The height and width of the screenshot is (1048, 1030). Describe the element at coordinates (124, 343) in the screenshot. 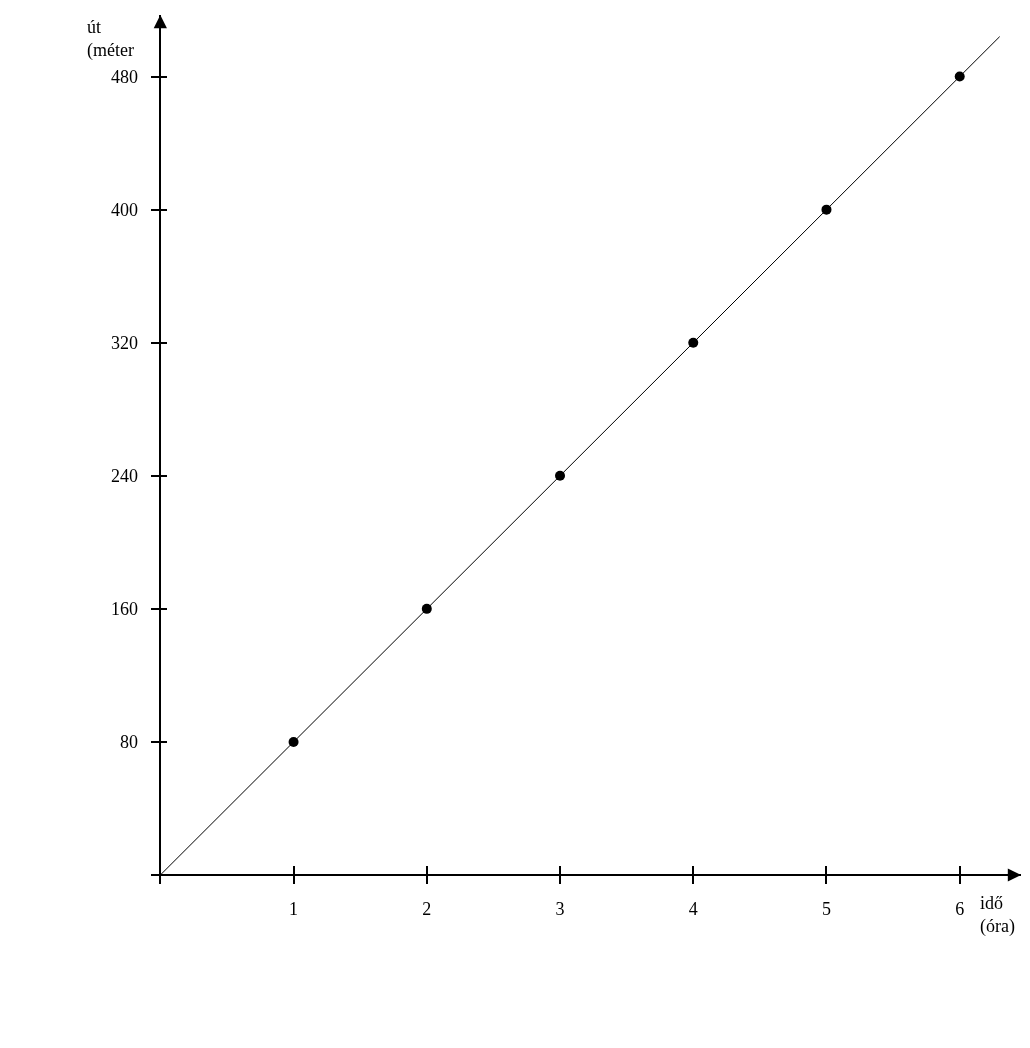

I see `y-tick-label: 320` at that location.